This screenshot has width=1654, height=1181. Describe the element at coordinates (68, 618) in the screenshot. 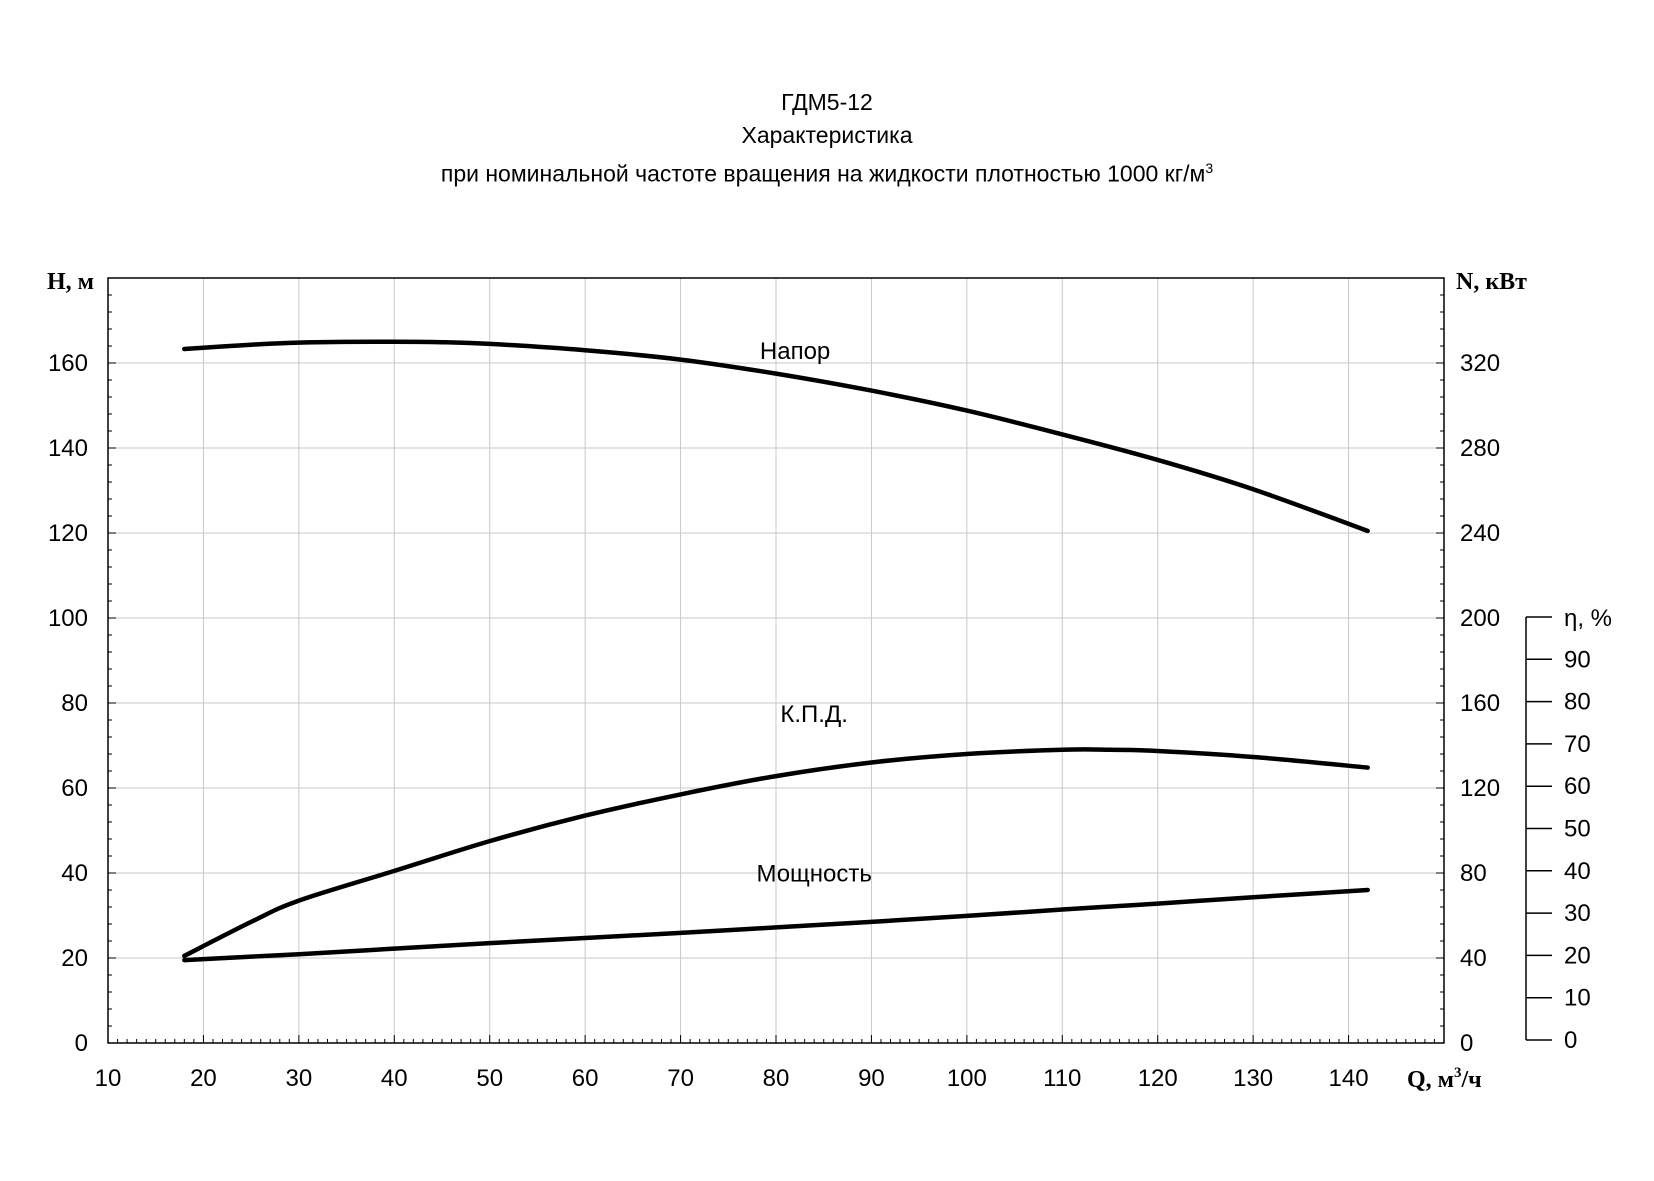

I see `y-left-tick-label: 100` at that location.